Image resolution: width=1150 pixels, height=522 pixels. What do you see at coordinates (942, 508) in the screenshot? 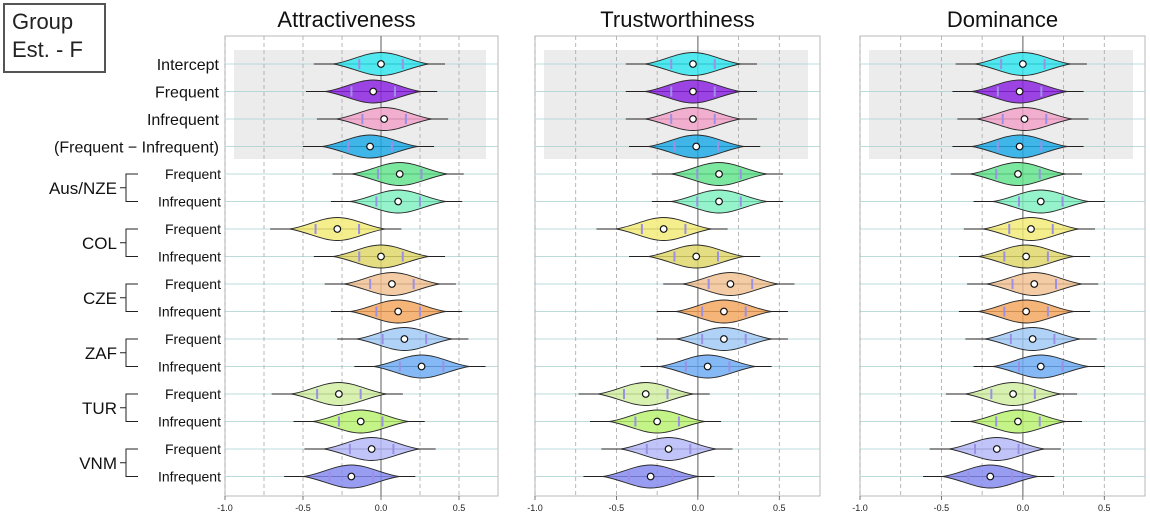
I see `x-tick-label: -0.5` at bounding box center [942, 508].